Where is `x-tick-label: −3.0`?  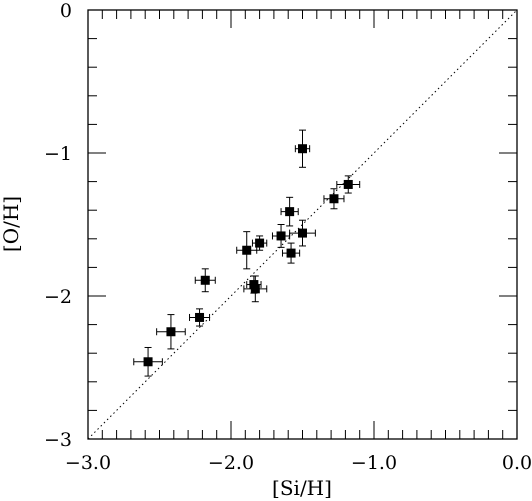
x-tick-label: −3.0 is located at coordinates (88, 463).